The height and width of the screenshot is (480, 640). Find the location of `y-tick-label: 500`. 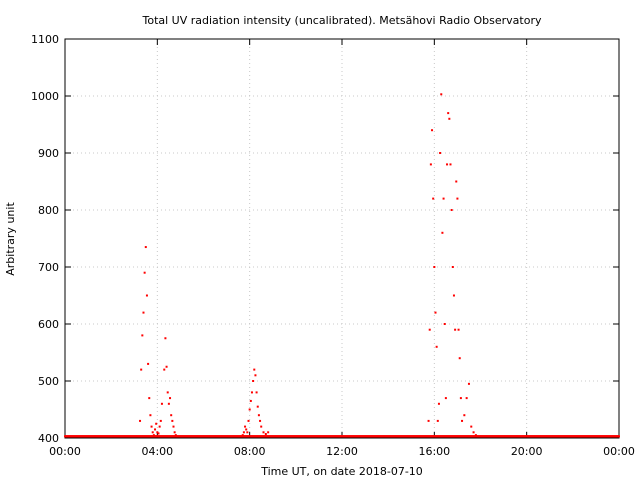

y-tick-label: 500 is located at coordinates (48, 381).